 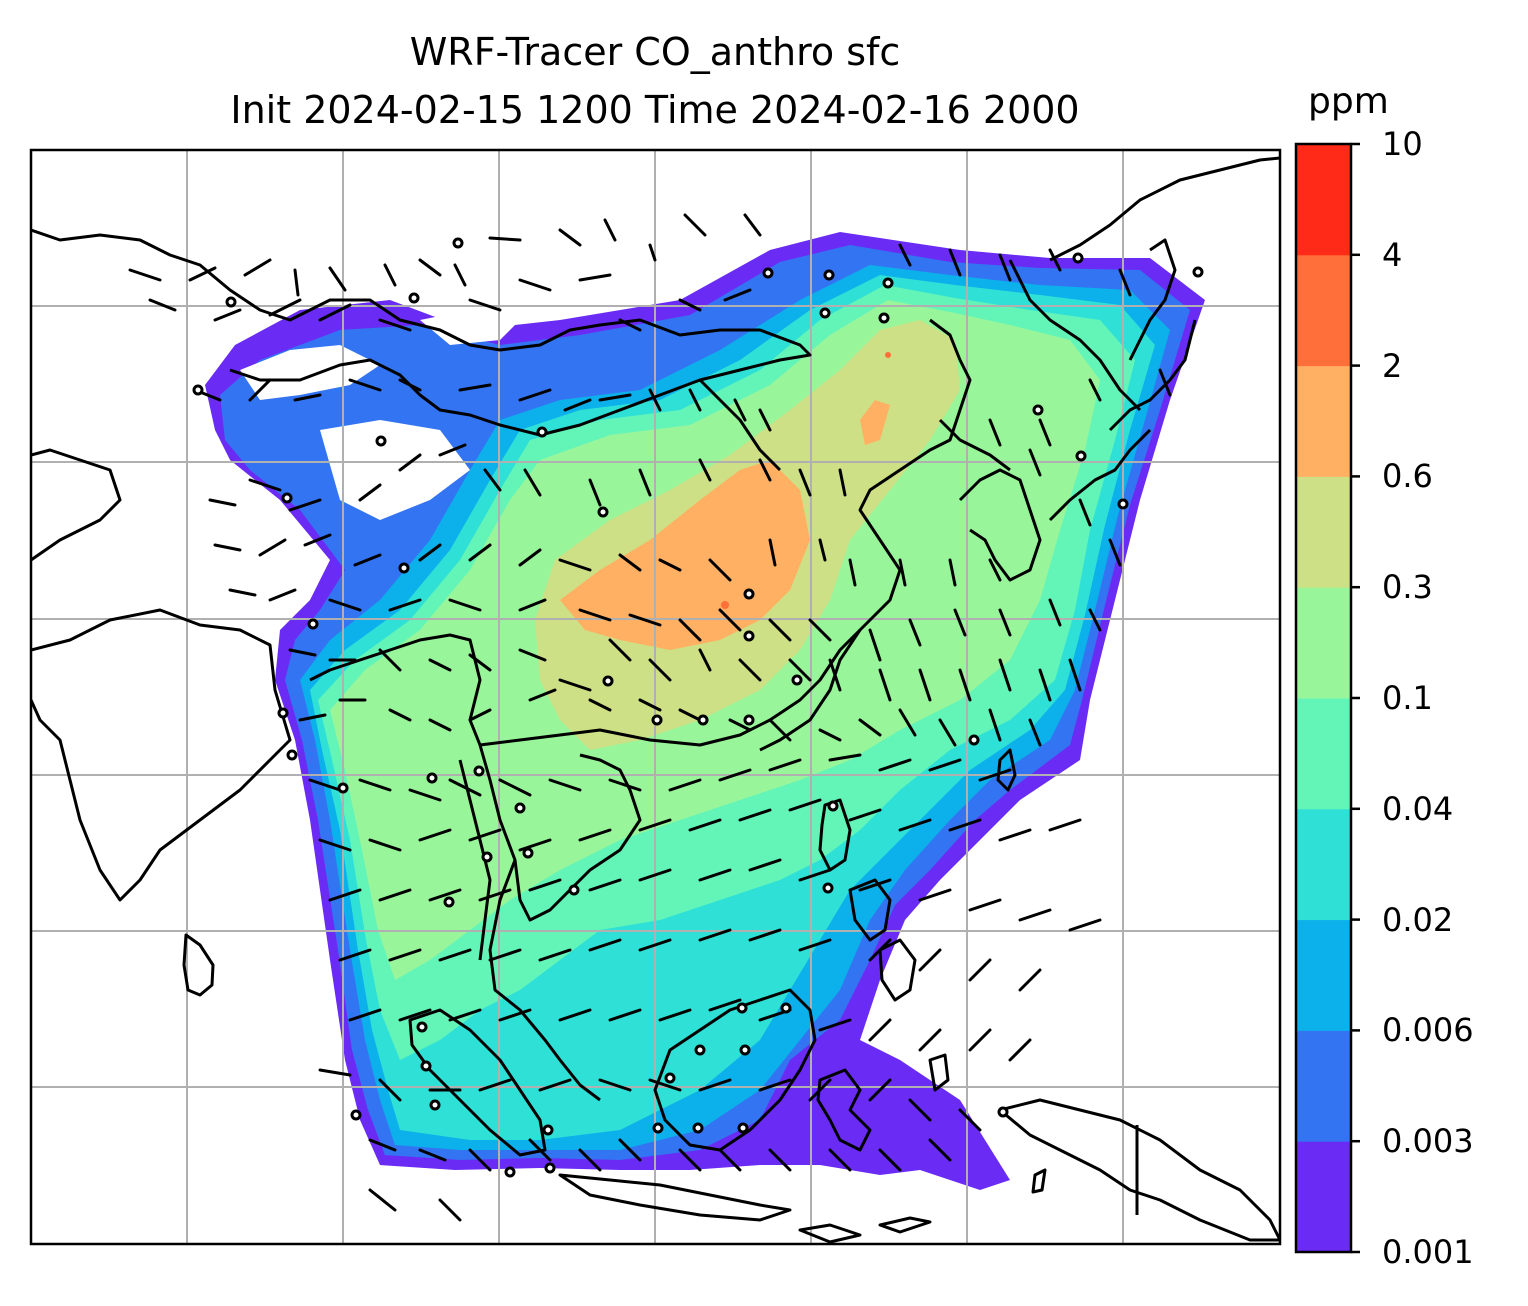 What do you see at coordinates (1407, 476) in the screenshot?
I see `colorbar-tick-label: 0.6` at bounding box center [1407, 476].